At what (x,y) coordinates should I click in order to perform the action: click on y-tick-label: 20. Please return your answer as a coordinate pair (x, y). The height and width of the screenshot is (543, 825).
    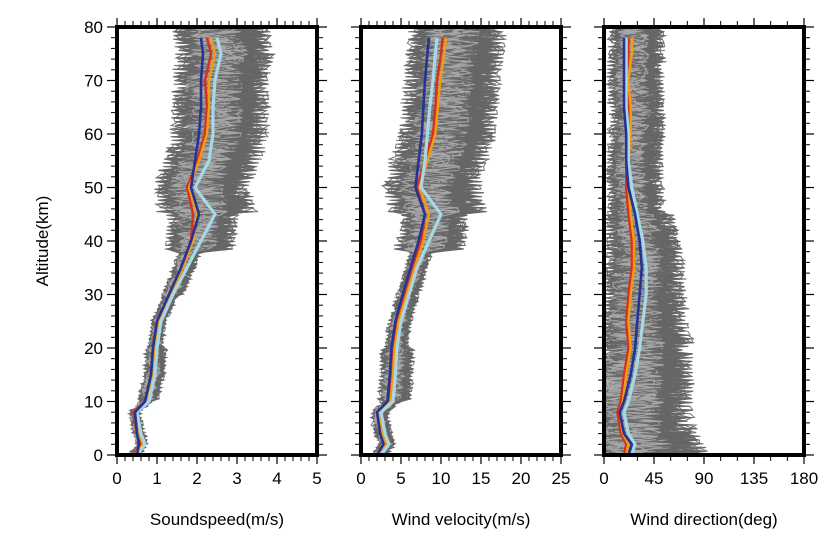
    Looking at the image, I should click on (93, 348).